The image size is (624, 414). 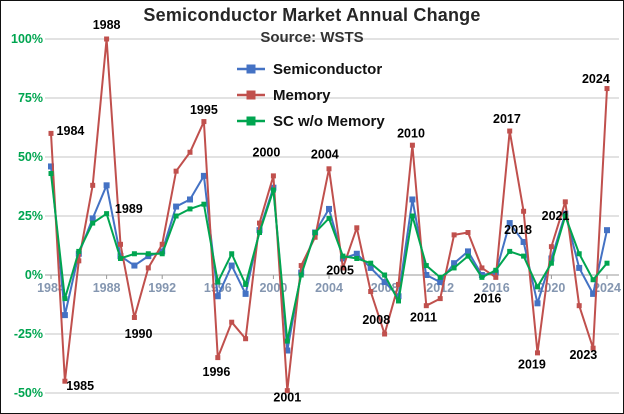 I want to click on data-label-2010: 2010, so click(x=411, y=133).